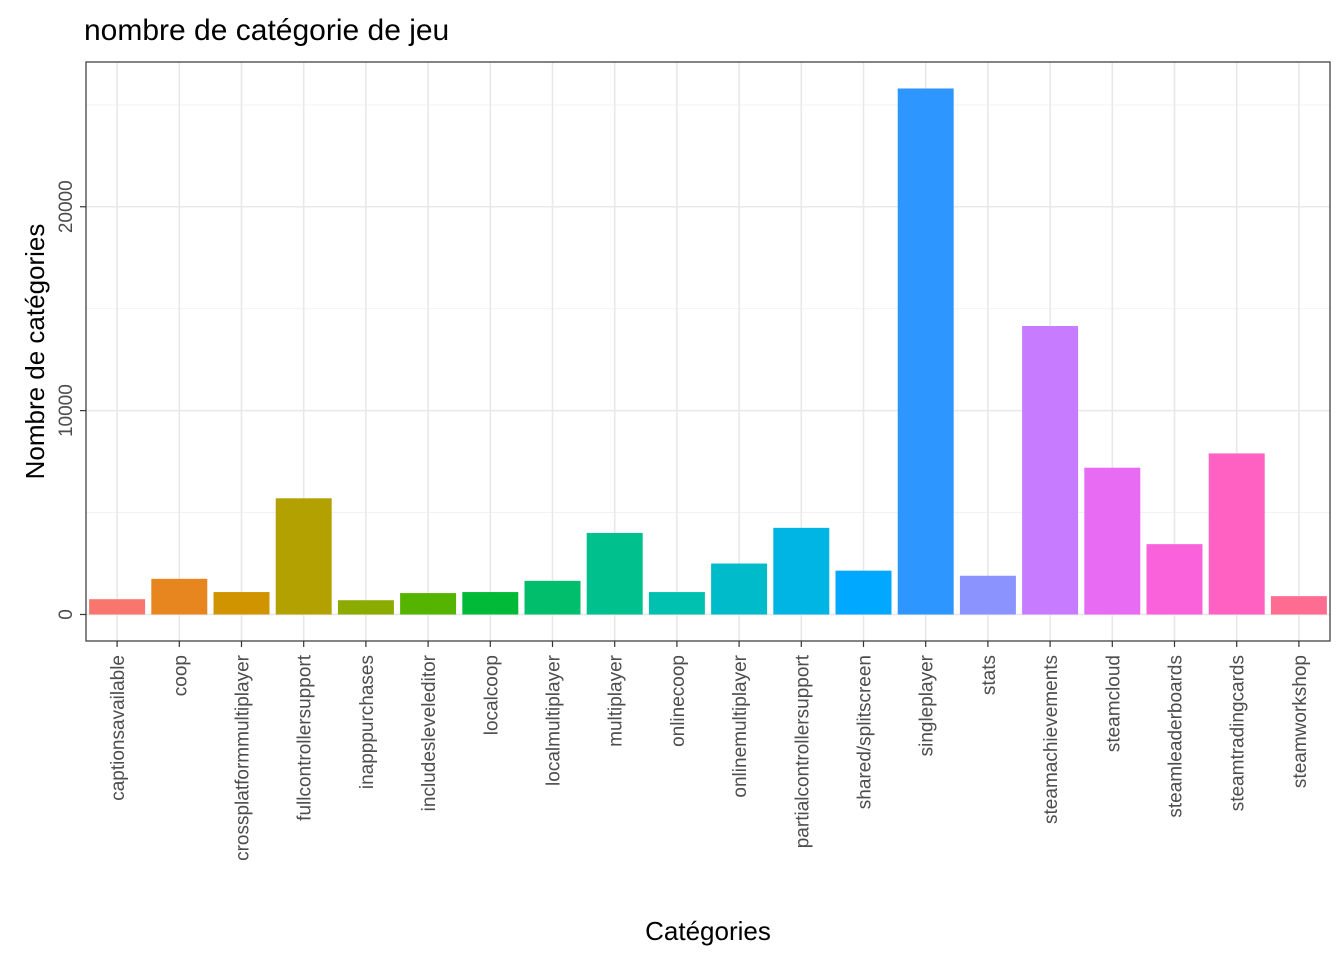  Describe the element at coordinates (554, 720) in the screenshot. I see `x-tick-label: localmultiplayer` at that location.